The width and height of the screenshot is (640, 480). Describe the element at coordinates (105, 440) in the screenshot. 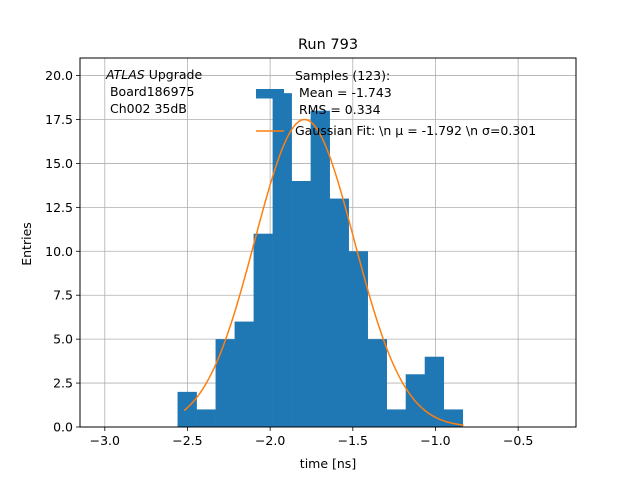

I see `x-tick-label-0: −3.0` at that location.